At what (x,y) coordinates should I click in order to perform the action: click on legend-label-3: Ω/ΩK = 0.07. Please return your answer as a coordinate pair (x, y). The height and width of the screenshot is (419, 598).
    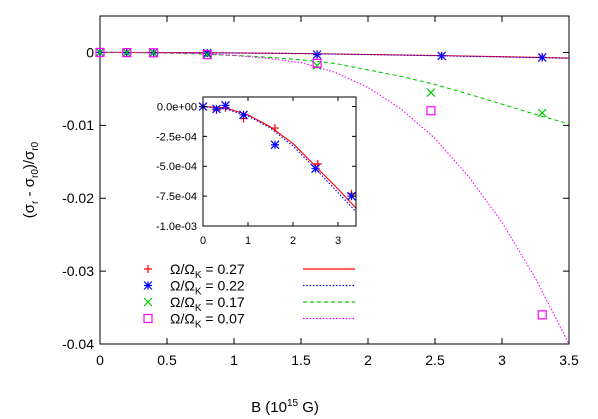
    Looking at the image, I should click on (207, 321).